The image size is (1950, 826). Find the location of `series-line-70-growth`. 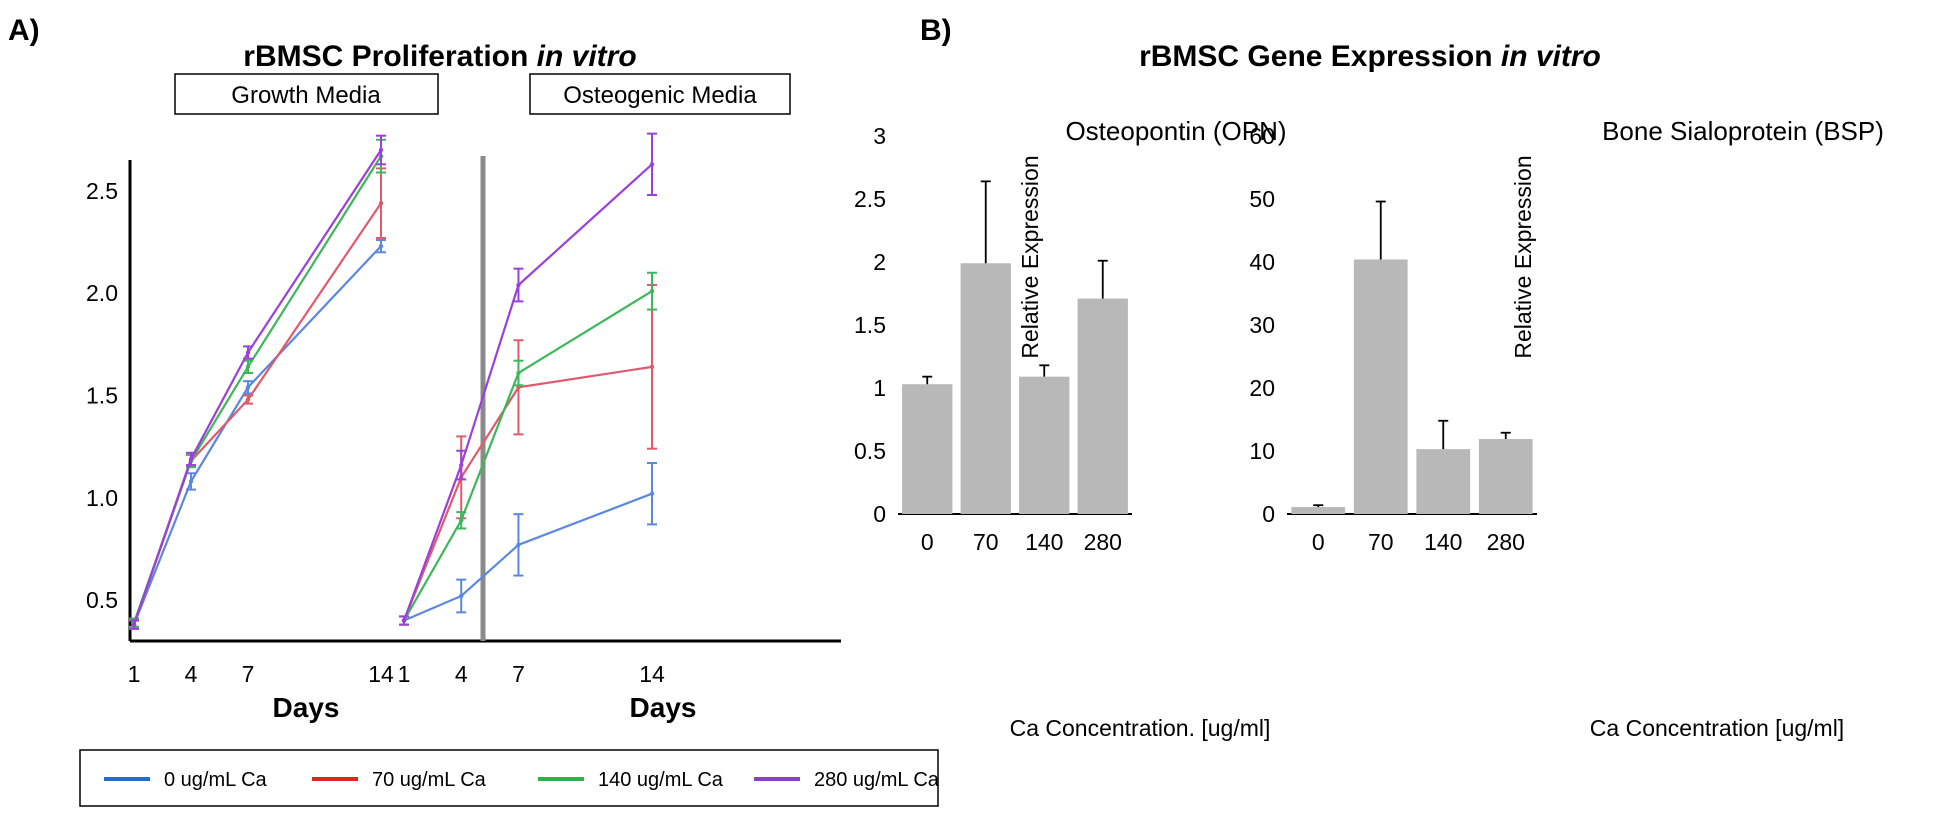

series-line-70-growth is located at coordinates (257, 413).